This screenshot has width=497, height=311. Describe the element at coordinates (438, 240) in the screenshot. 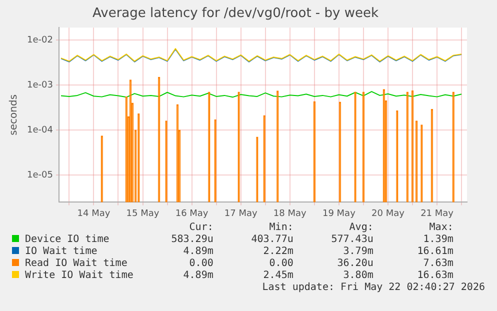

I see `text: 1.39m` at that location.